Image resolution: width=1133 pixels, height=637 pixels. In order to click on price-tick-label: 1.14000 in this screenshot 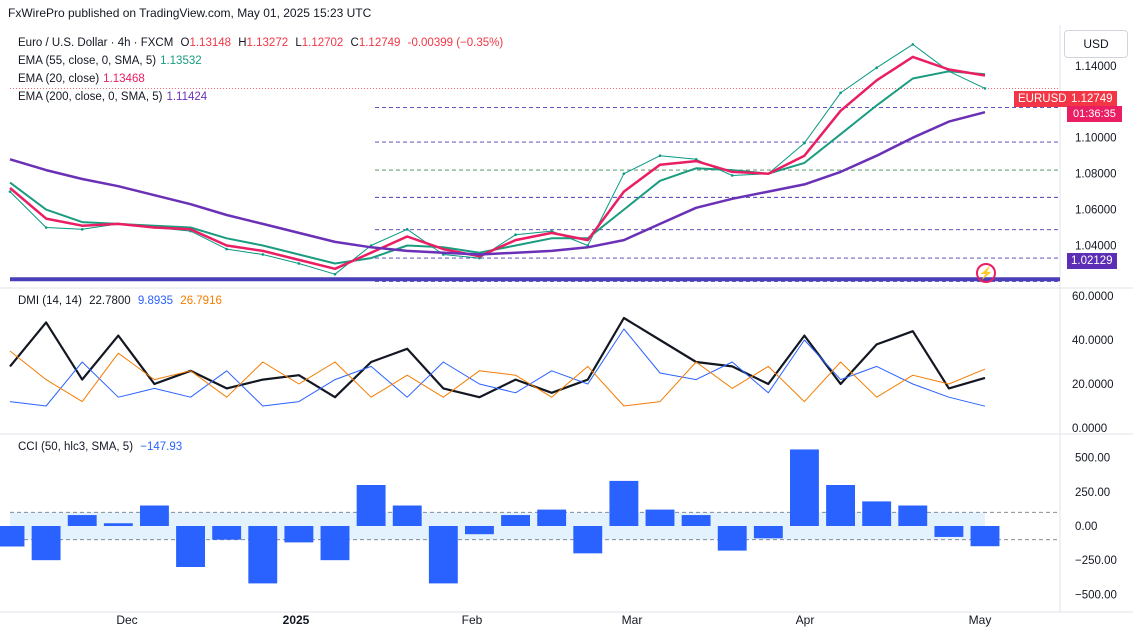, I will do `click(1096, 67)`.